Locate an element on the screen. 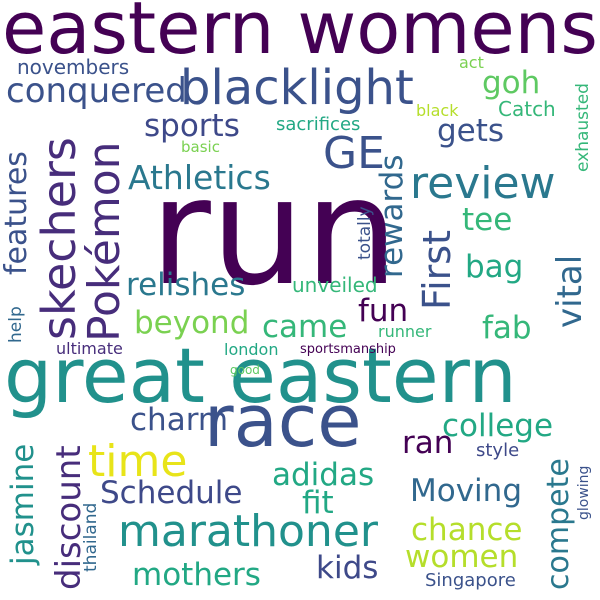 The width and height of the screenshot is (600, 600). word-athletics: Athletics is located at coordinates (199, 177).